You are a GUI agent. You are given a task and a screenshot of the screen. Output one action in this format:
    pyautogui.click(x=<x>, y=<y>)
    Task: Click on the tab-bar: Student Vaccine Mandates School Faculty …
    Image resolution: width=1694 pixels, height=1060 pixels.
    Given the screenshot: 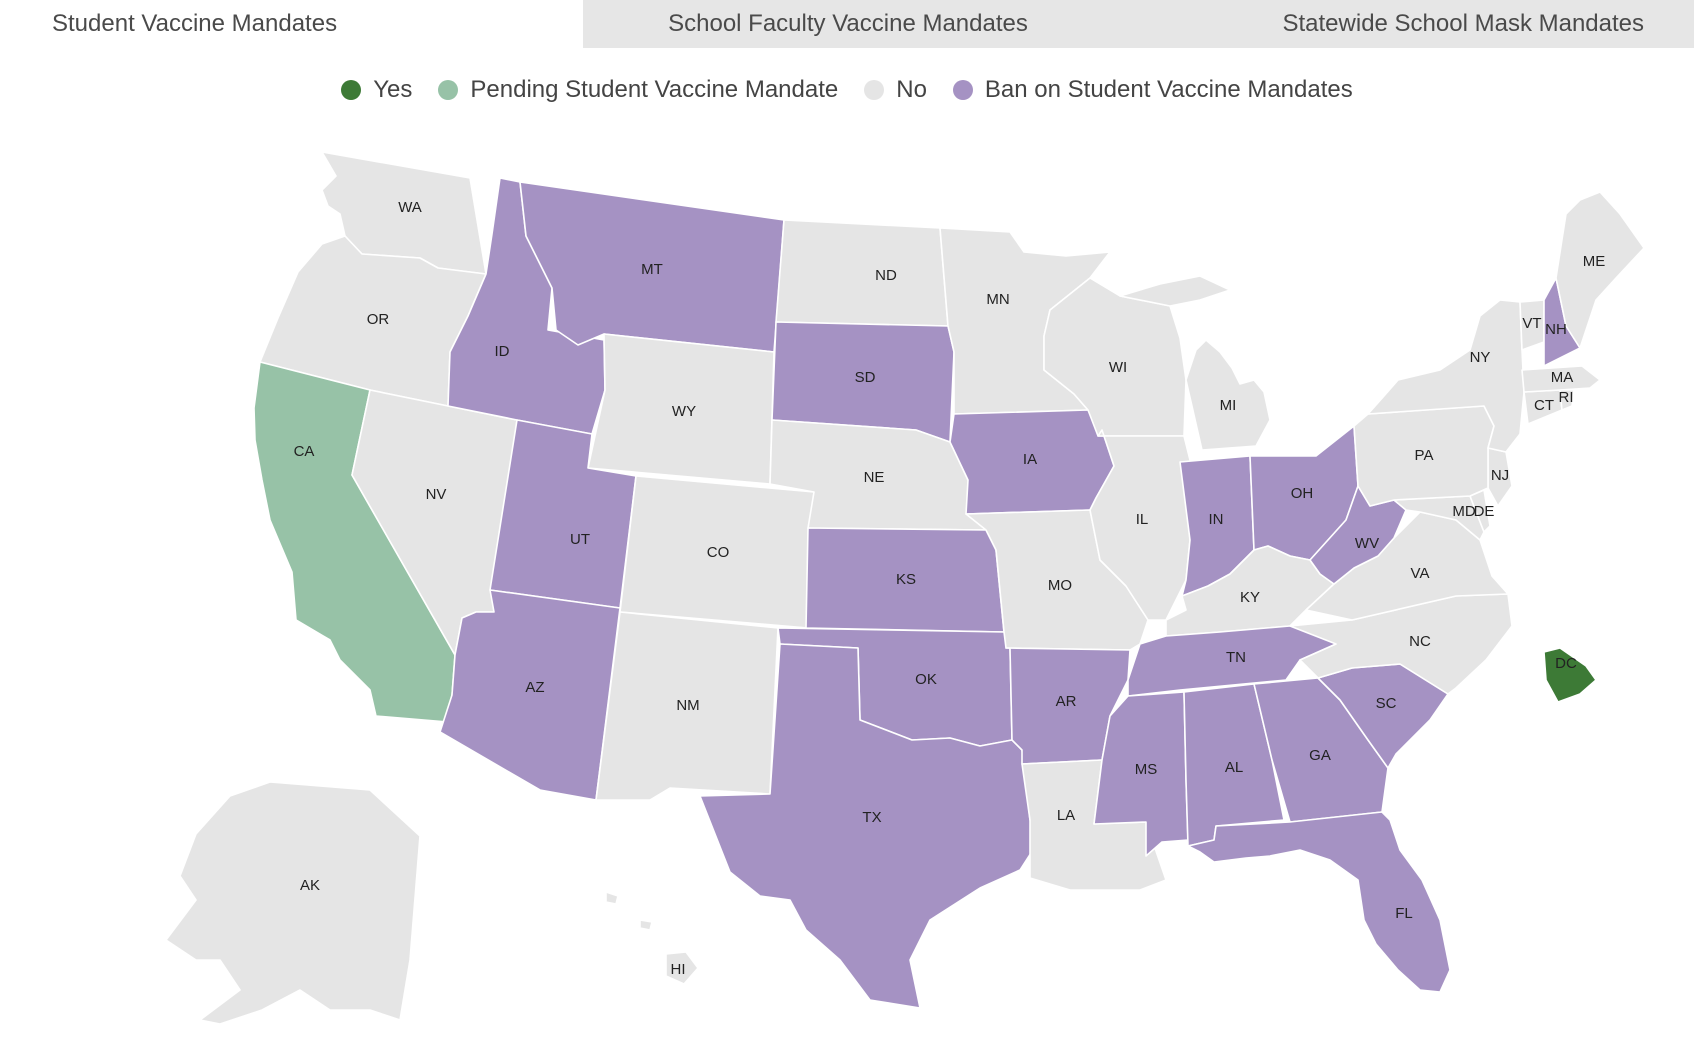 What is the action you would take?
    pyautogui.click(x=847, y=24)
    